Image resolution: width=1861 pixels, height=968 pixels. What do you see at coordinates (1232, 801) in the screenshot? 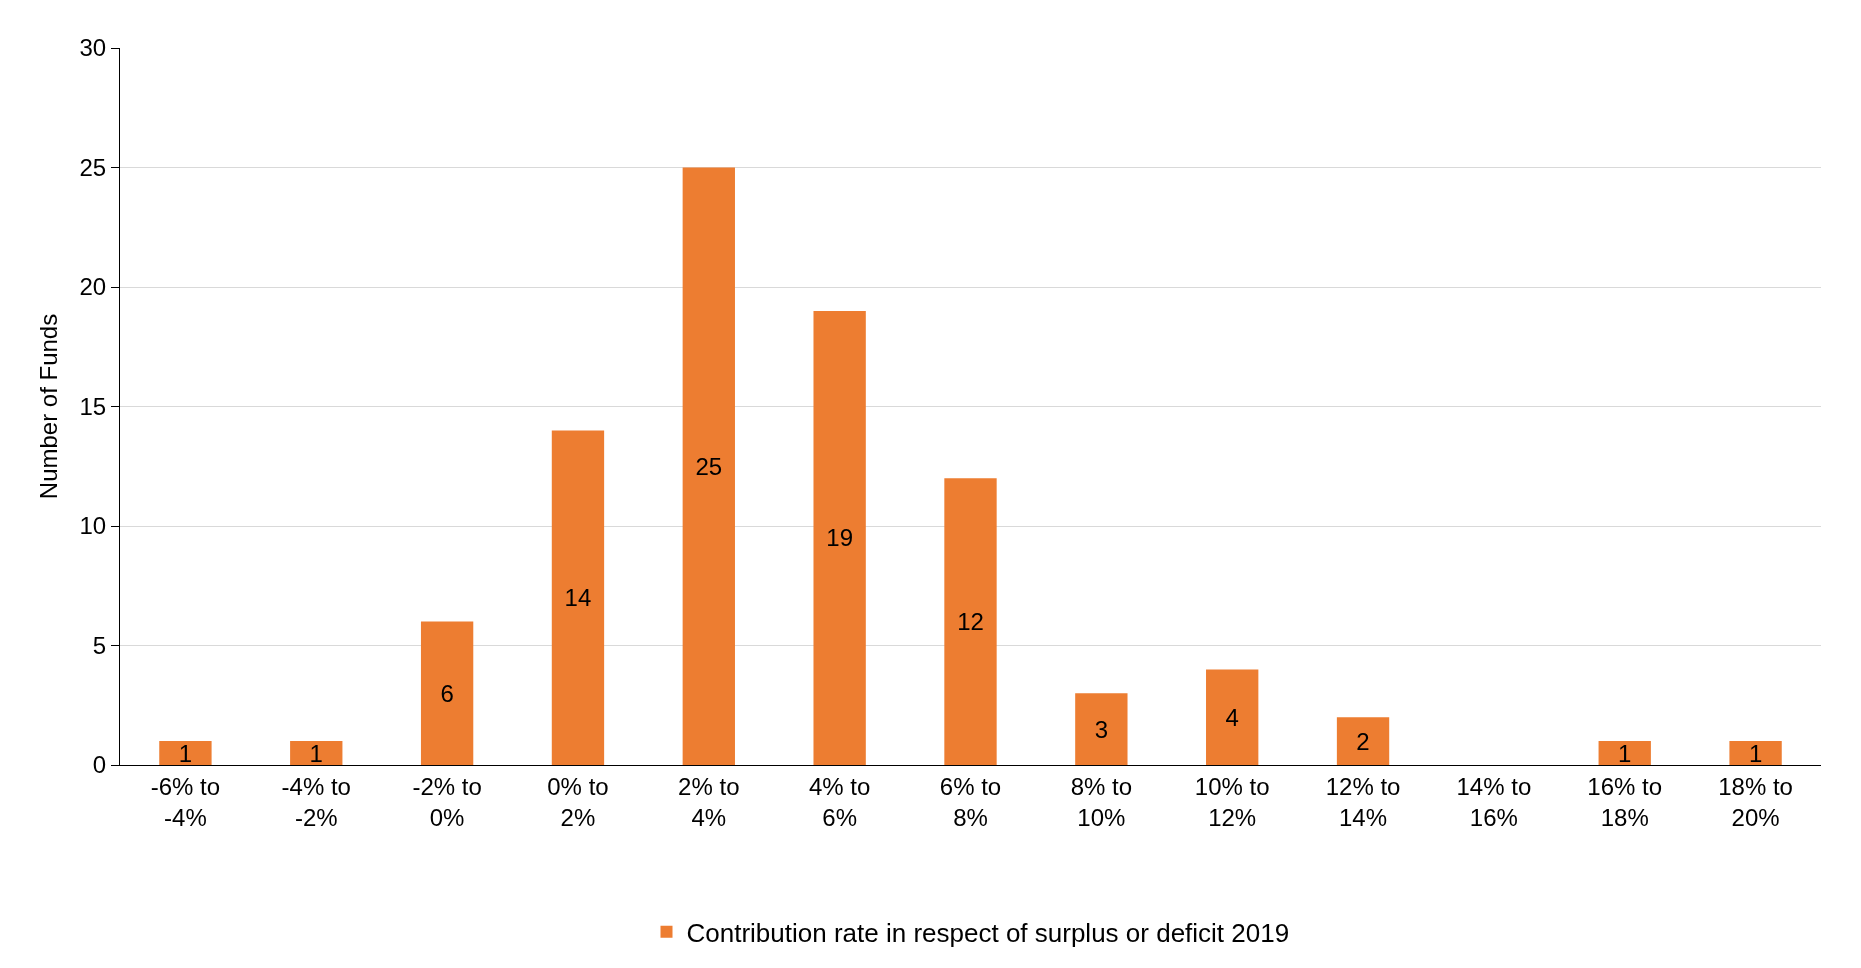
I see `x-tick-label: 10% to 12%` at bounding box center [1232, 801].